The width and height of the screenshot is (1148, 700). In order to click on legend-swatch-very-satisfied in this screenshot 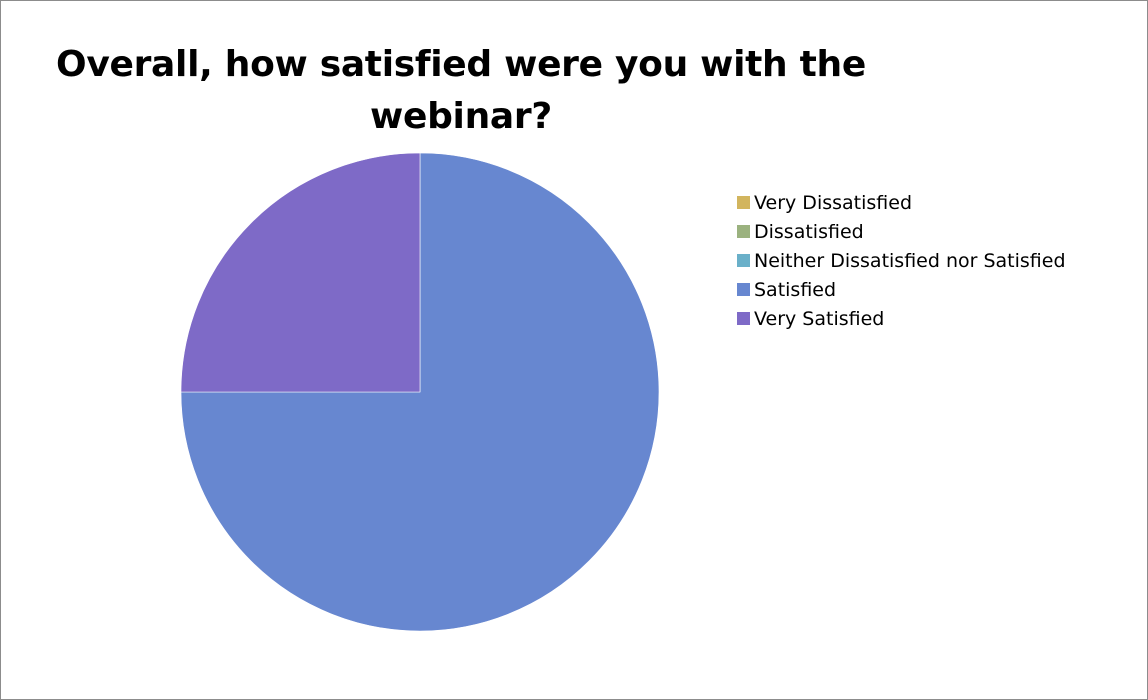, I will do `click(743, 318)`.